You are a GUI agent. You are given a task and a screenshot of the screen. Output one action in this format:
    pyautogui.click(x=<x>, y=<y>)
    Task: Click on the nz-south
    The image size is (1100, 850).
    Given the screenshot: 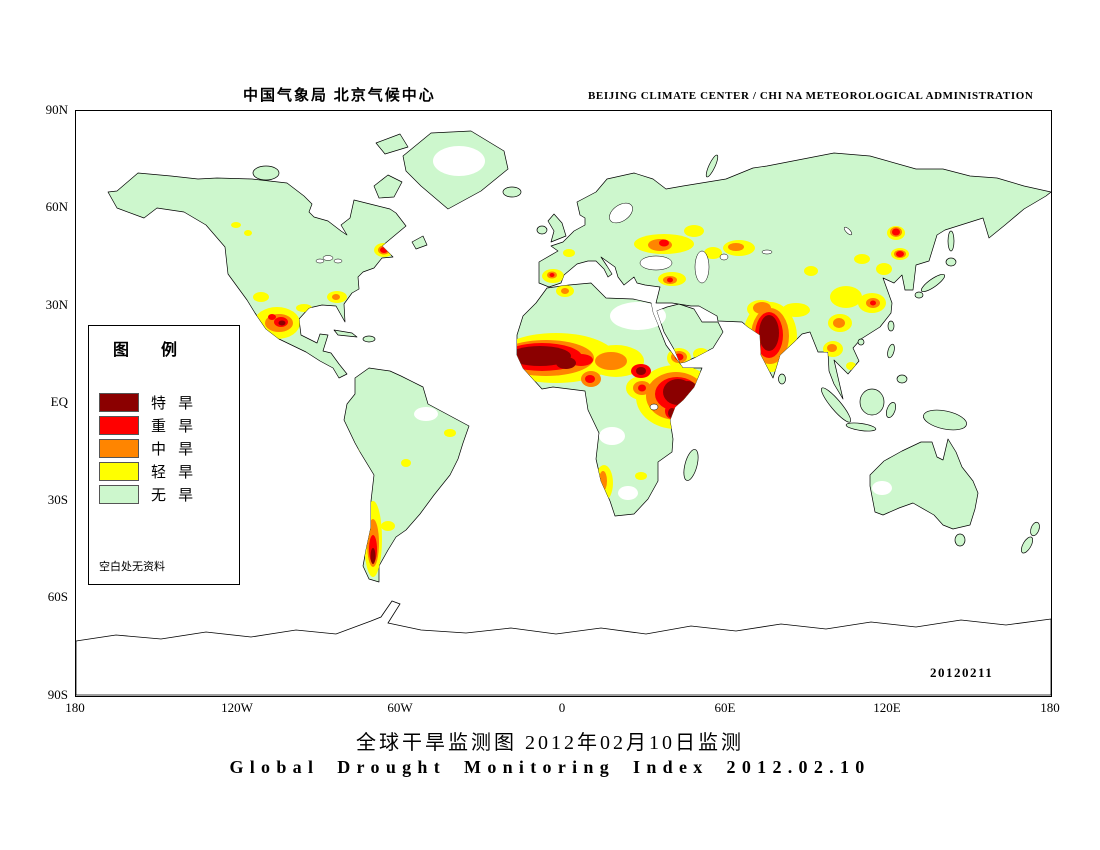 What is the action you would take?
    pyautogui.click(x=1027, y=545)
    